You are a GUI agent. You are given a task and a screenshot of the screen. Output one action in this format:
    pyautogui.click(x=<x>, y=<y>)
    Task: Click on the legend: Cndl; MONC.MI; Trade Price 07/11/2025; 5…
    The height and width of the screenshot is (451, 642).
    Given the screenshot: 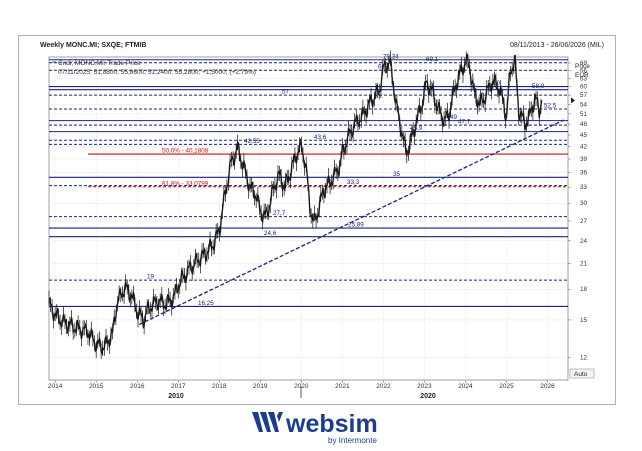 What is the action you would take?
    pyautogui.click(x=154, y=68)
    